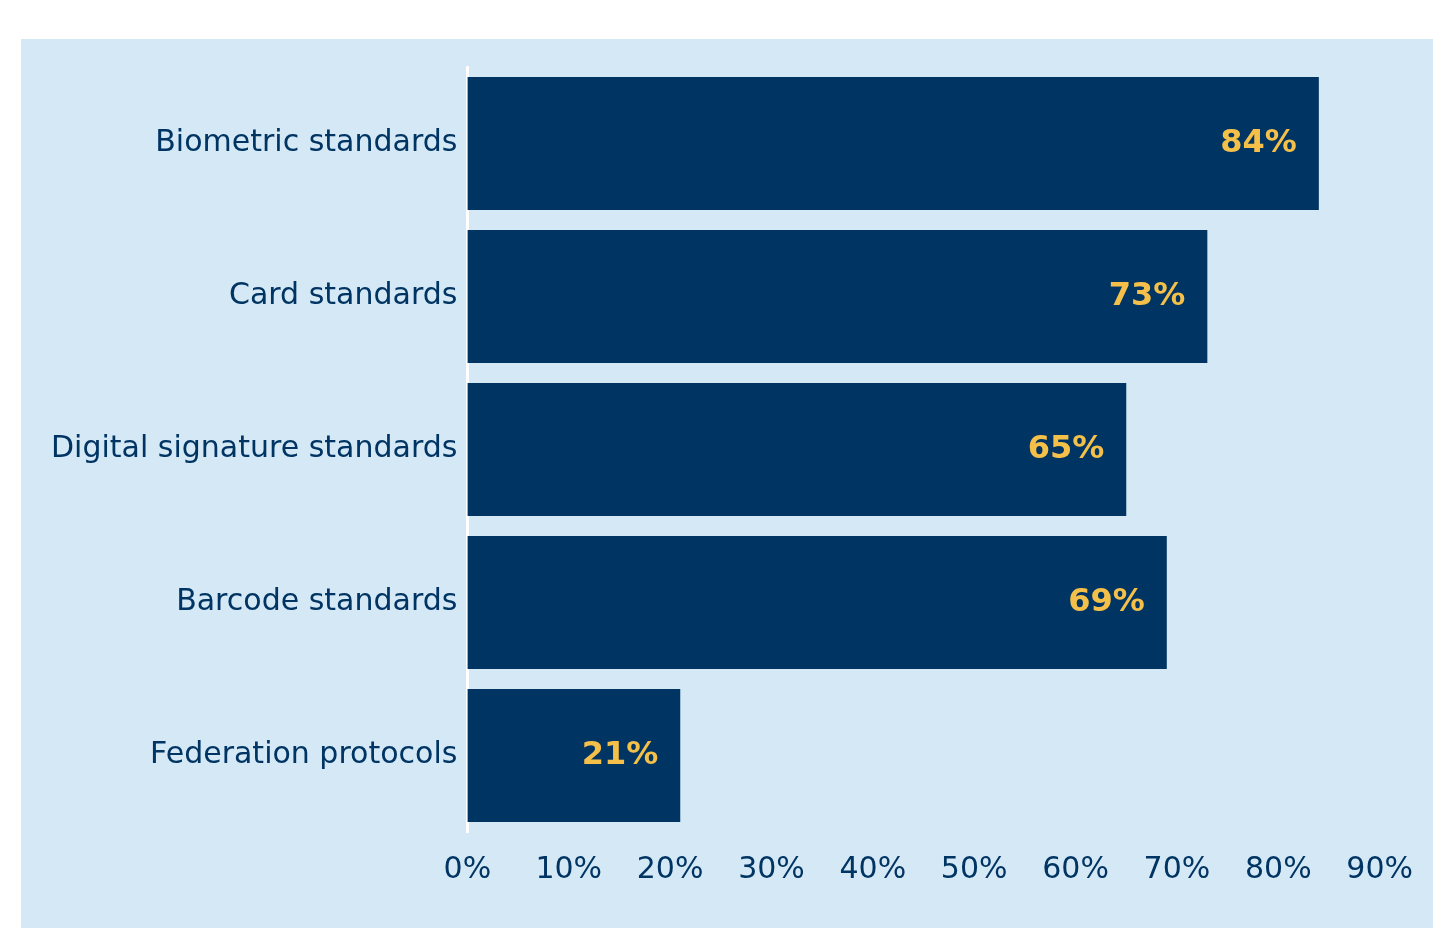 The height and width of the screenshot is (928, 1433). I want to click on x-tick-label: 50%, so click(974, 867).